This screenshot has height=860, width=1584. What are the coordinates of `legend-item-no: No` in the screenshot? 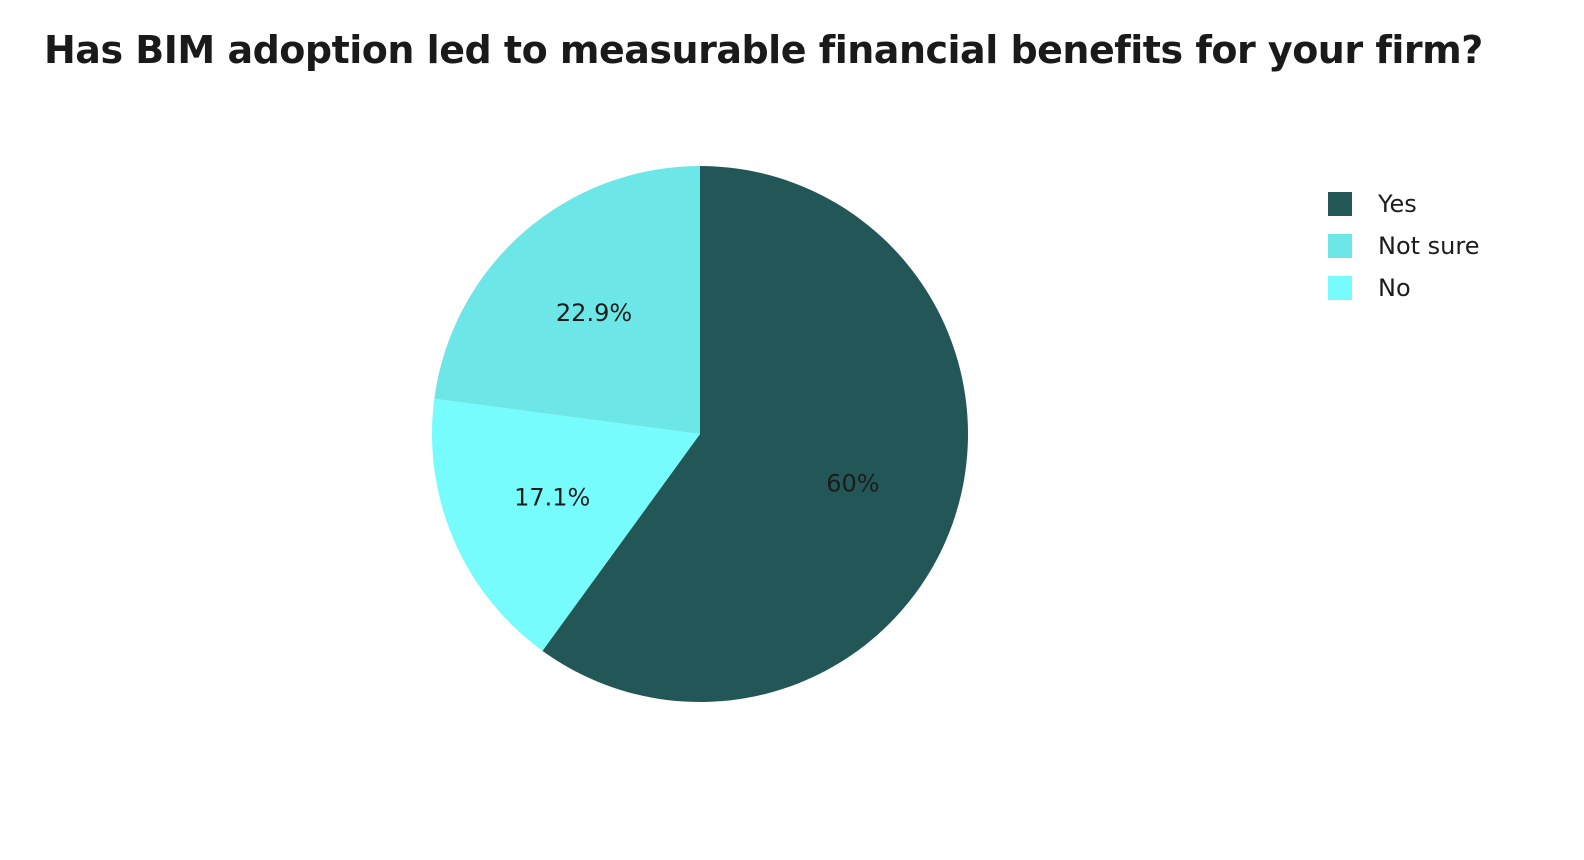 It's located at (1404, 288).